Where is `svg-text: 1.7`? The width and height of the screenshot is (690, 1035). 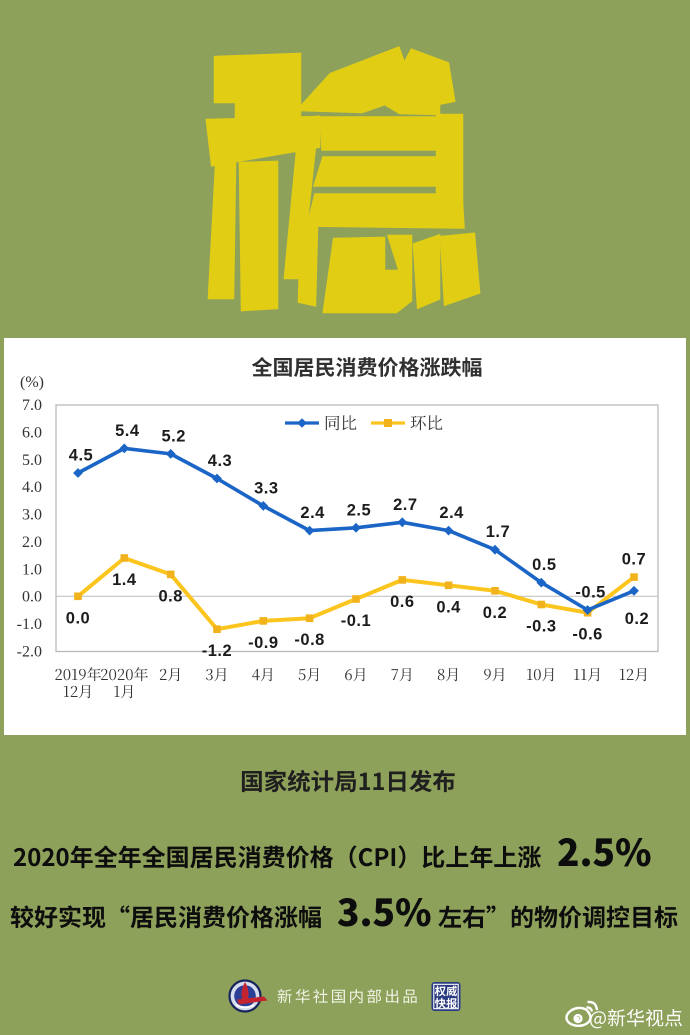
svg-text: 1.7 is located at coordinates (498, 532).